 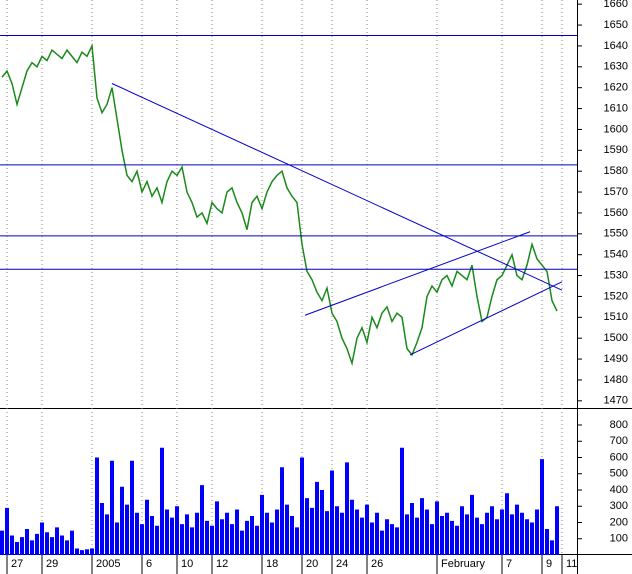 What do you see at coordinates (616, 25) in the screenshot?
I see `y-tick-label: 1650` at bounding box center [616, 25].